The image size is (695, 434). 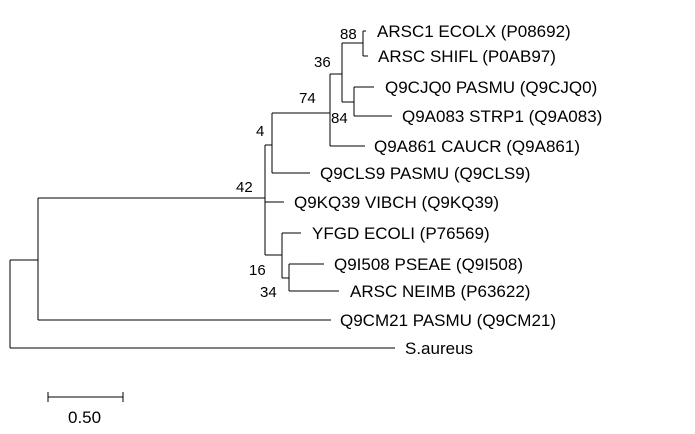 What do you see at coordinates (425, 173) in the screenshot?
I see `leaf-label-q9cls9: Q9CLS9 PASMU (Q9CLS9)` at bounding box center [425, 173].